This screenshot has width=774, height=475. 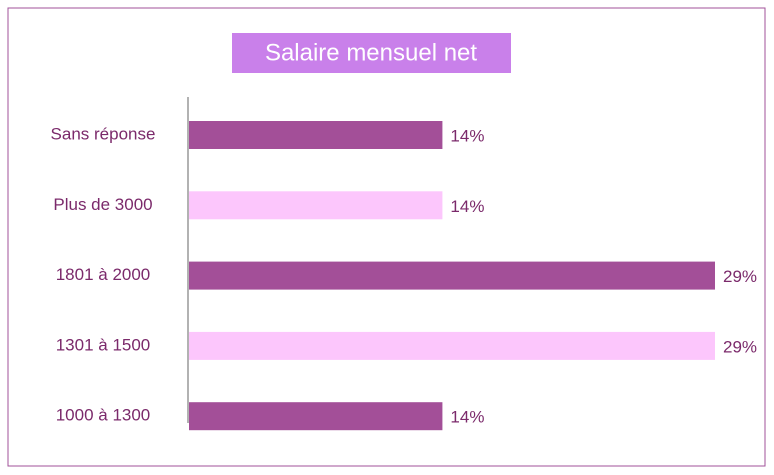 What do you see at coordinates (103, 133) in the screenshot?
I see `y-tick-label: Sans réponse` at bounding box center [103, 133].